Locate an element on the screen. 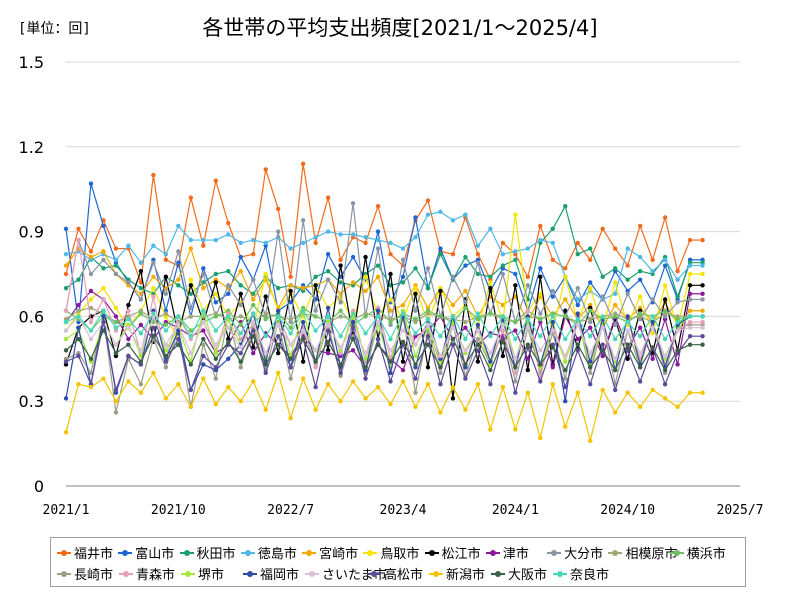 The image size is (800, 600). legend-label: 富山市 is located at coordinates (155, 554).